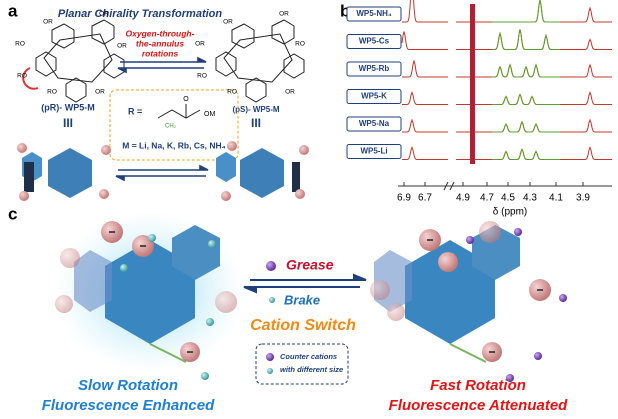 This screenshot has width=618, height=419. I want to click on x-axis-label: δ (ppm), so click(510, 212).